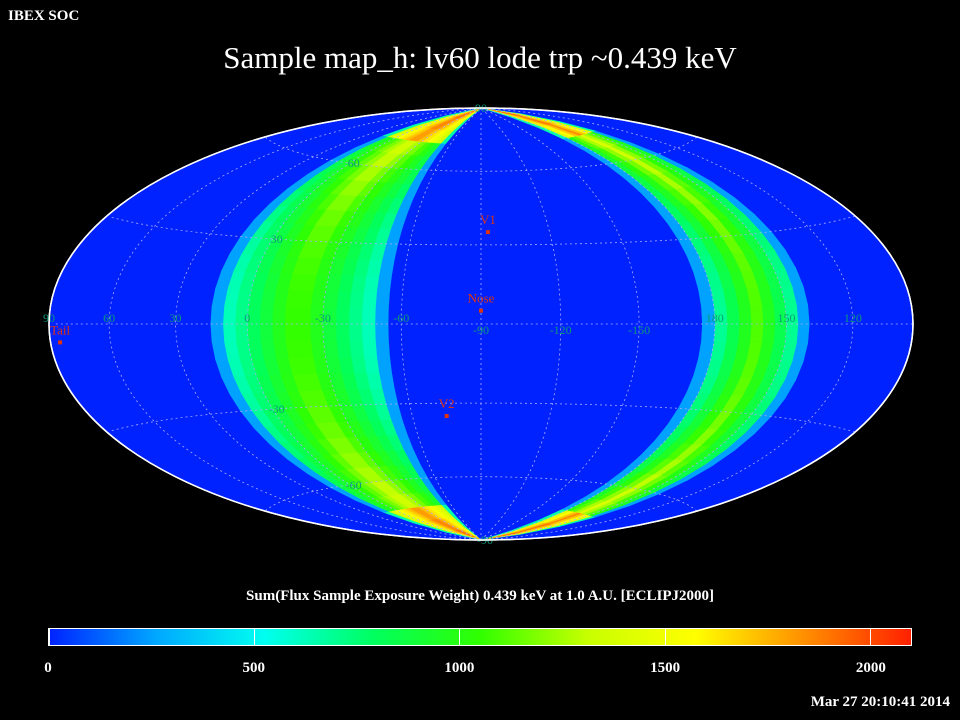 Image resolution: width=960 pixels, height=720 pixels. Describe the element at coordinates (481, 330) in the screenshot. I see `longitude-label: -90` at that location.